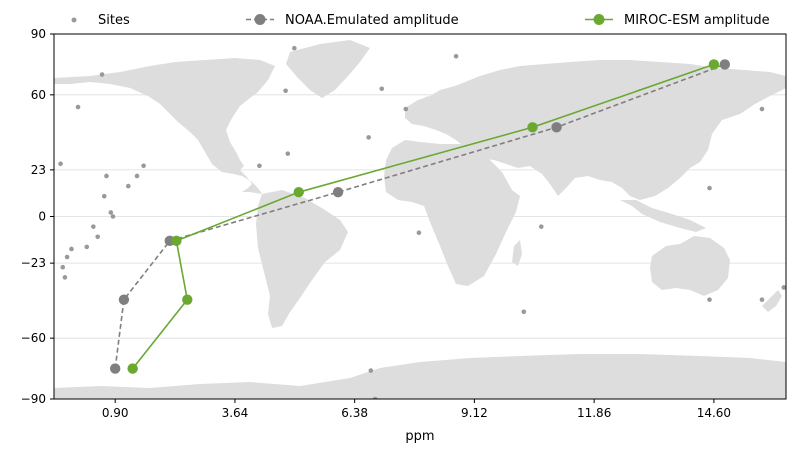 This screenshot has height=450, width=800. Describe the element at coordinates (420, 376) in the screenshot. I see `map-land-antarctica` at that location.